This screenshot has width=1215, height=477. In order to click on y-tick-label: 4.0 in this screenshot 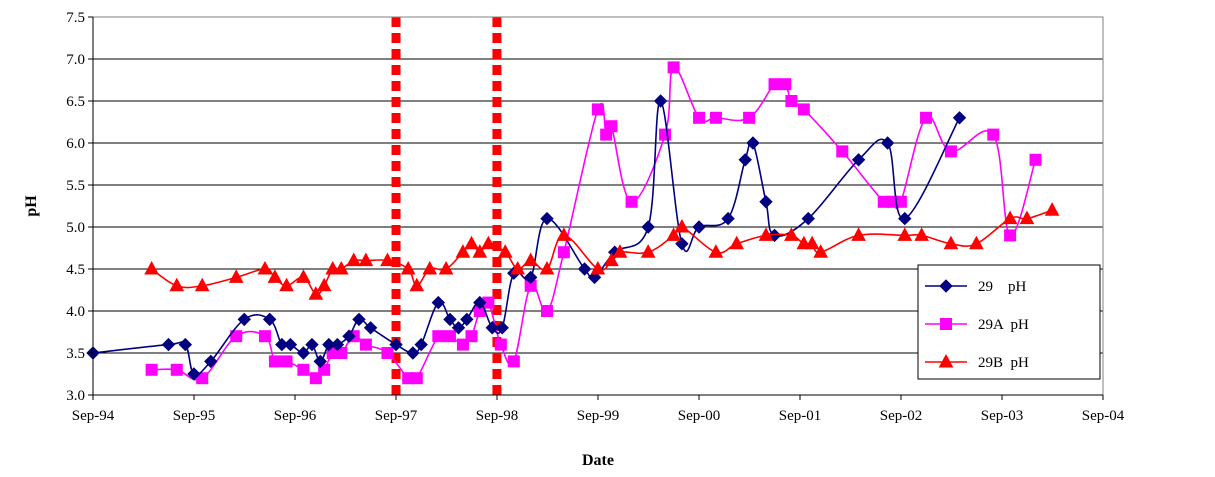, I will do `click(75, 312)`.